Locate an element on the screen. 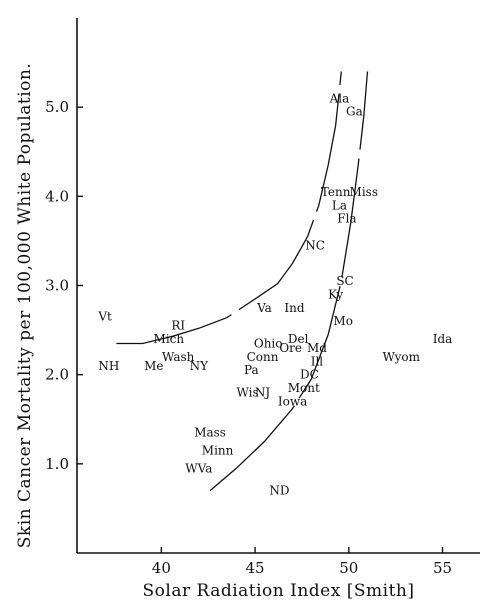 The image size is (496, 607). point-label-iowa: Iowa is located at coordinates (292, 401).